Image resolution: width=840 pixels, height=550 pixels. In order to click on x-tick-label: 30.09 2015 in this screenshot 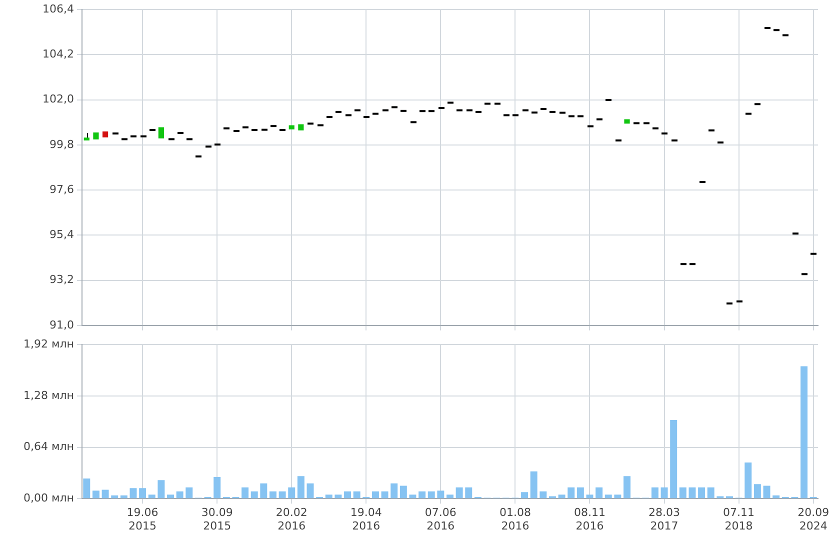, I will do `click(217, 519)`.